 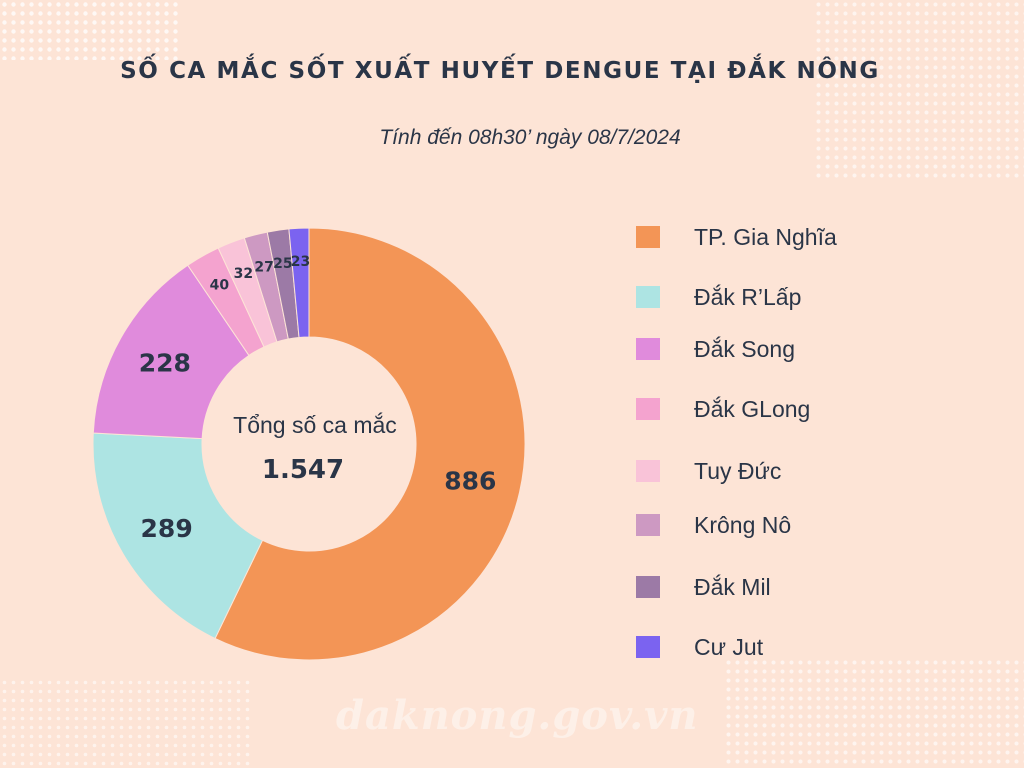 I want to click on legend-item-tuy-duc: Tuy Đức, so click(x=708, y=471).